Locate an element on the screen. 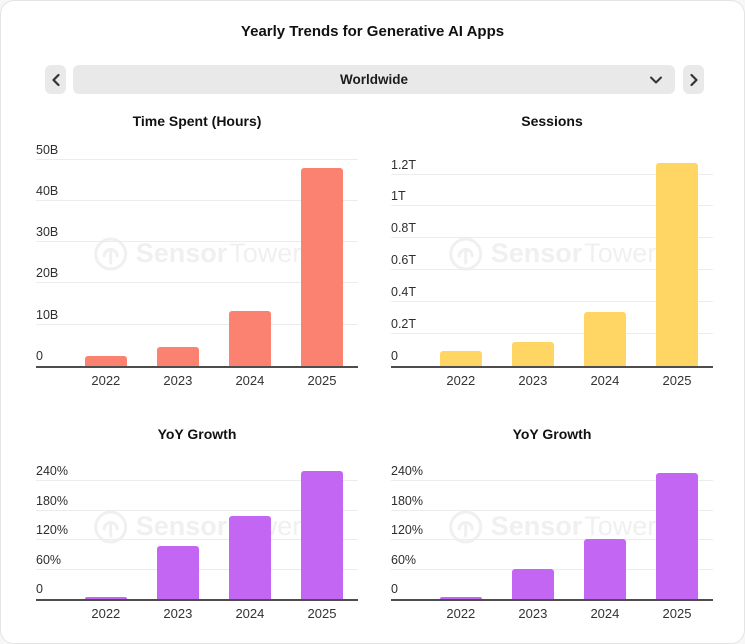 The height and width of the screenshot is (644, 745). y-tick-label: 0.4T is located at coordinates (404, 292).